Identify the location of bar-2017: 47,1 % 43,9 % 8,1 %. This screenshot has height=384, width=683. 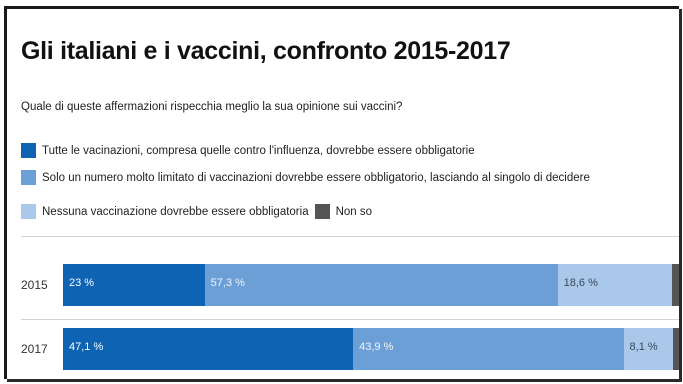
(371, 349).